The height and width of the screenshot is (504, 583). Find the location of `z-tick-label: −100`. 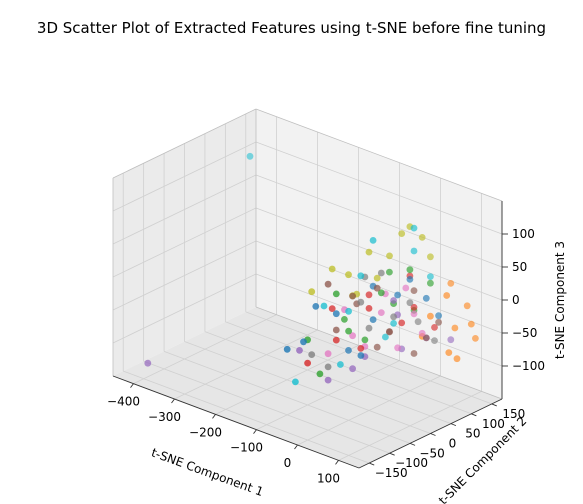

z-tick-label: −100 is located at coordinates (528, 366).